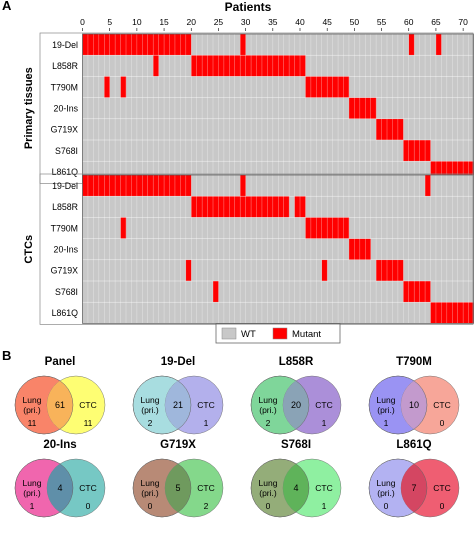 The height and width of the screenshot is (533, 474). What do you see at coordinates (306, 334) in the screenshot?
I see `legend-label-mutant: Mutant` at bounding box center [306, 334].